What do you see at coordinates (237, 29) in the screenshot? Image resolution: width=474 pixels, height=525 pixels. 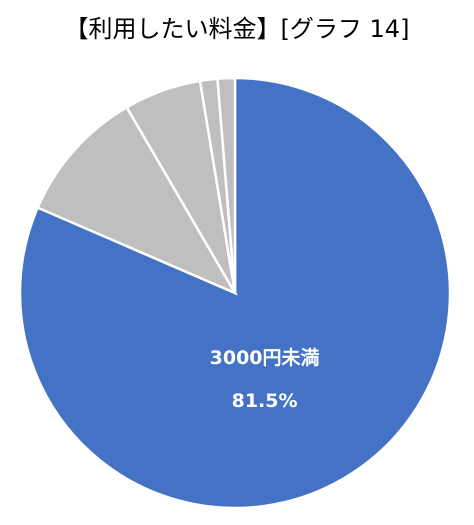 I see `chart-title: 【利用したい料金】[グラフ 14]` at bounding box center [237, 29].